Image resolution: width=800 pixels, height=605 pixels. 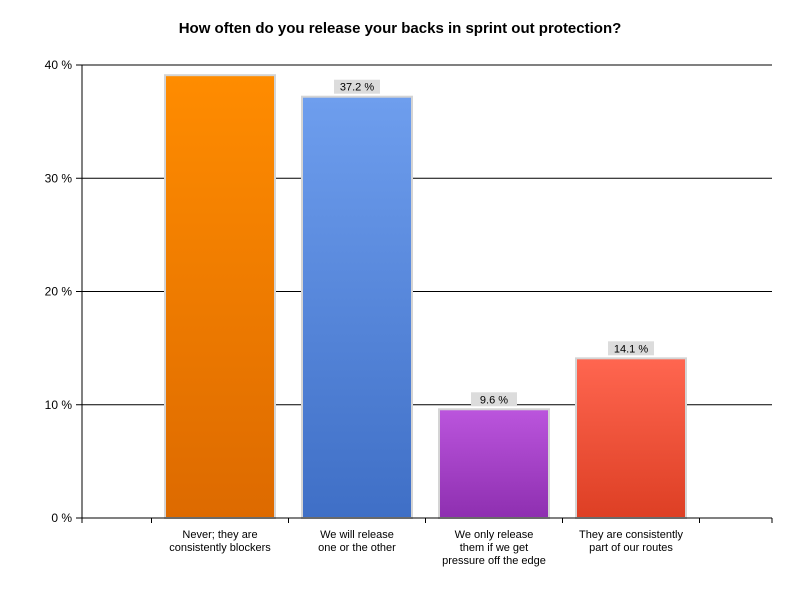 I want to click on x-tick-label: We only release, so click(x=494, y=535).